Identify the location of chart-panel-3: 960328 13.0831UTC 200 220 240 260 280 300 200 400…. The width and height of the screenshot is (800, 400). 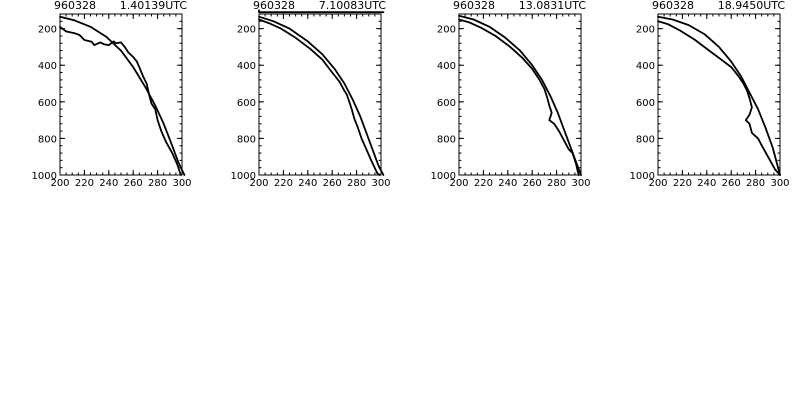
(511, 94).